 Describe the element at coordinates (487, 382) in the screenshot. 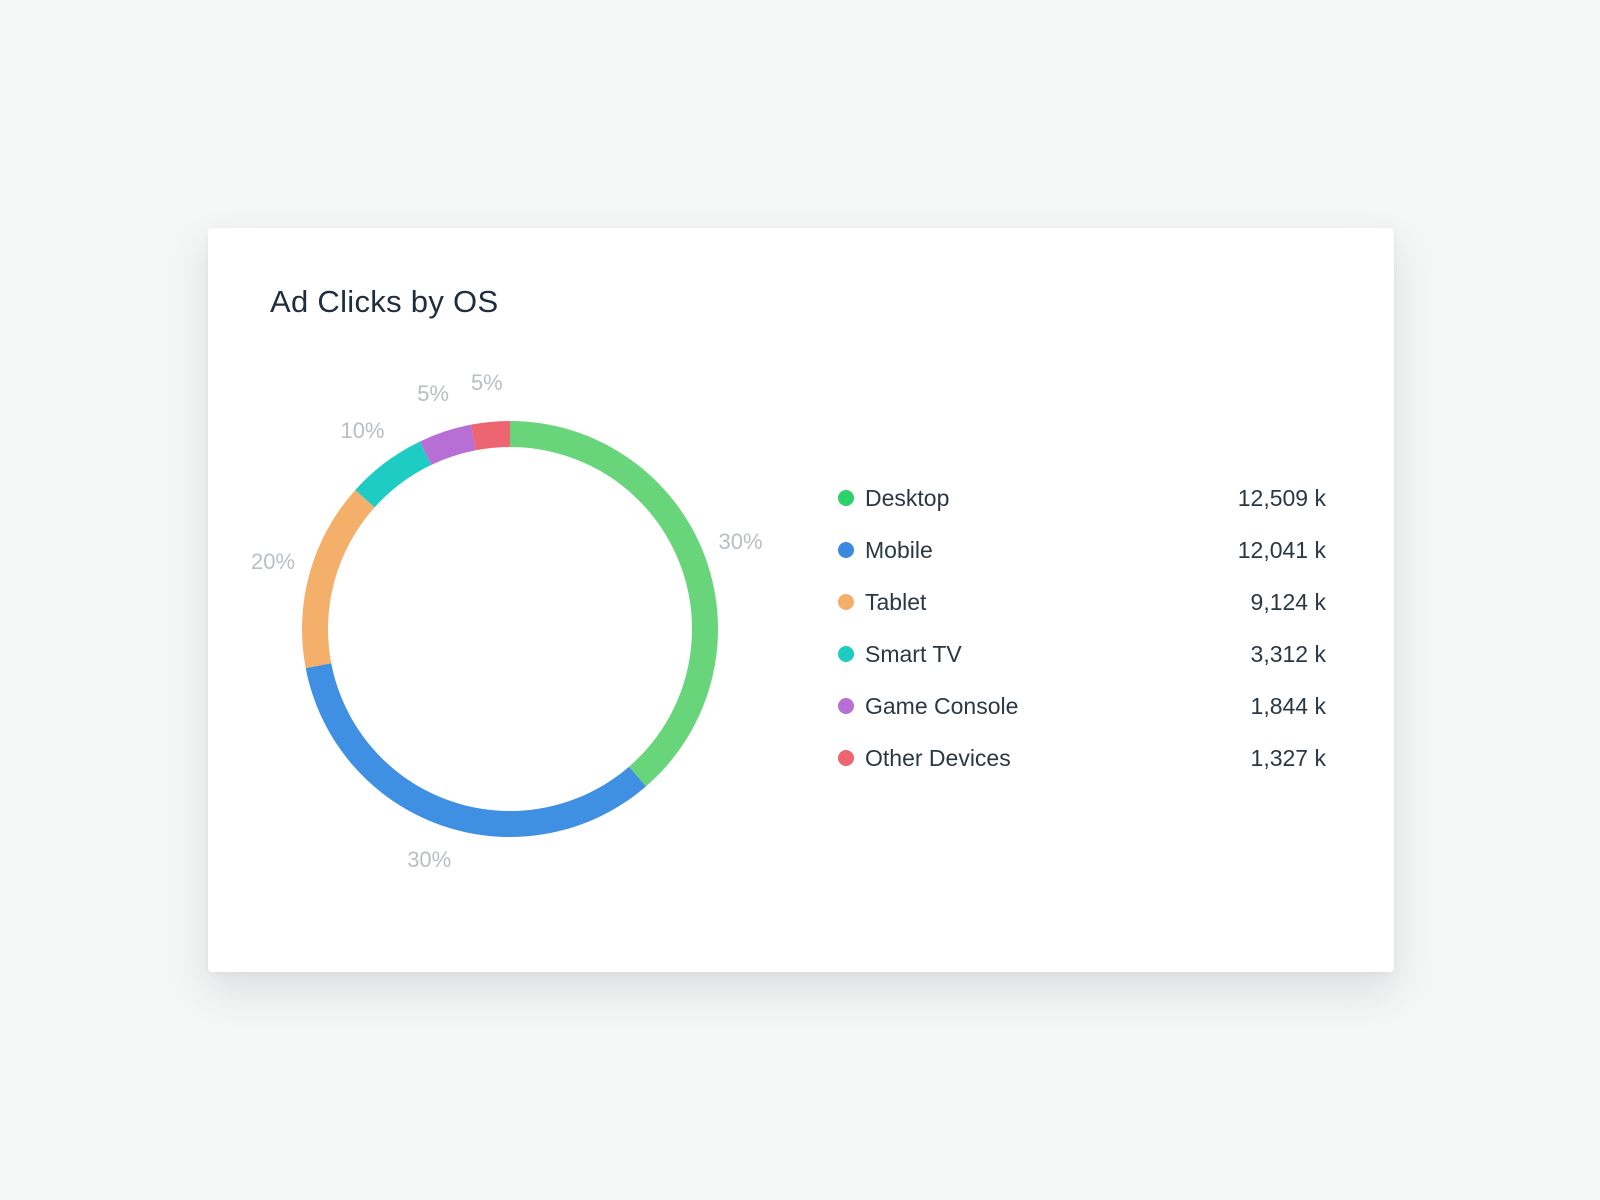

I see `percent-label-other-devices: 5%` at that location.